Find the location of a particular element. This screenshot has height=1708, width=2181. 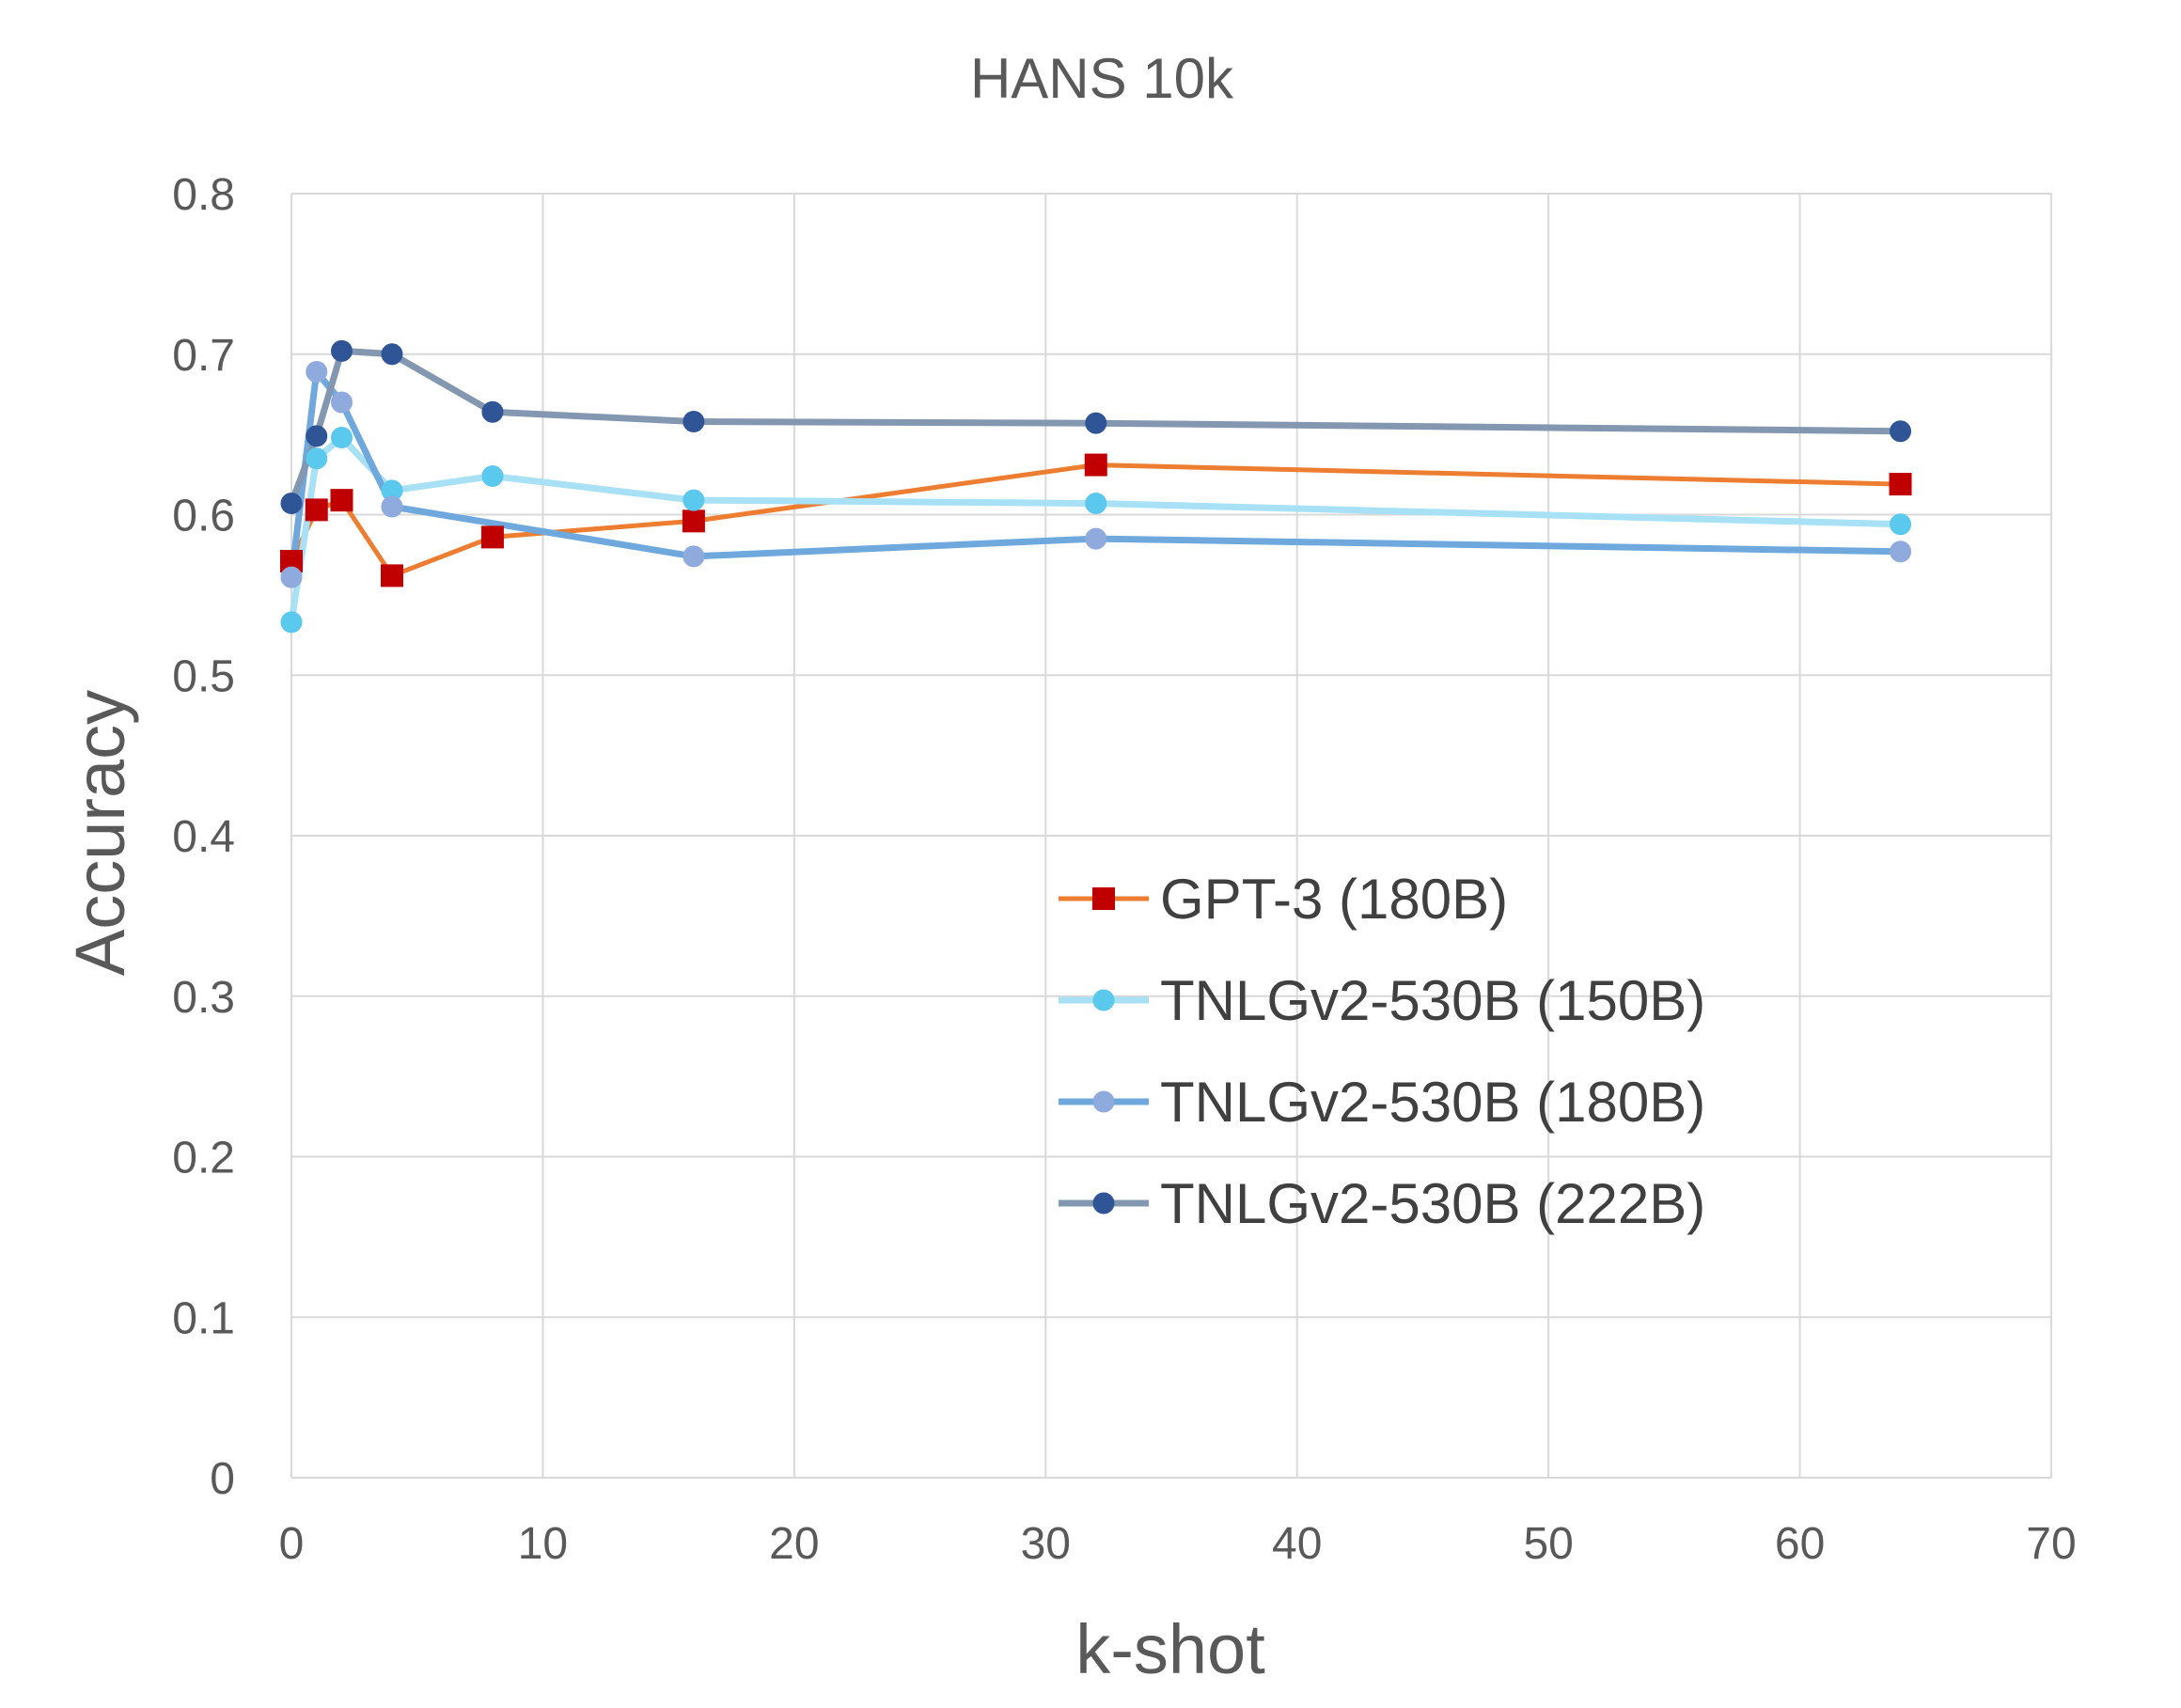

legend-item-3: TNLGv2-530B (180B) is located at coordinates (1382, 1102).